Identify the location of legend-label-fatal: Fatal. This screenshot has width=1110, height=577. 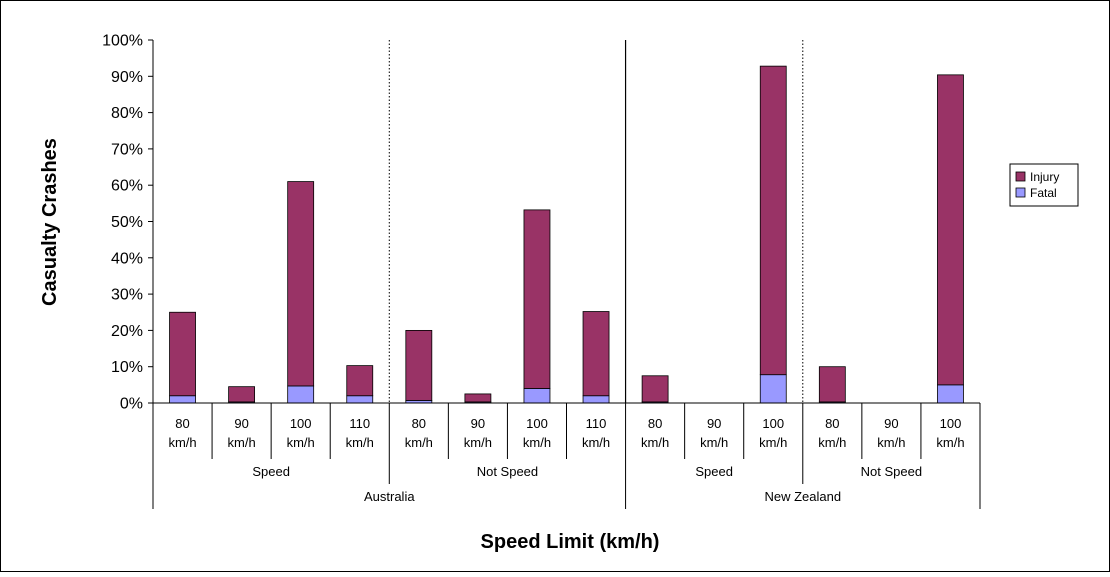
(1043, 193).